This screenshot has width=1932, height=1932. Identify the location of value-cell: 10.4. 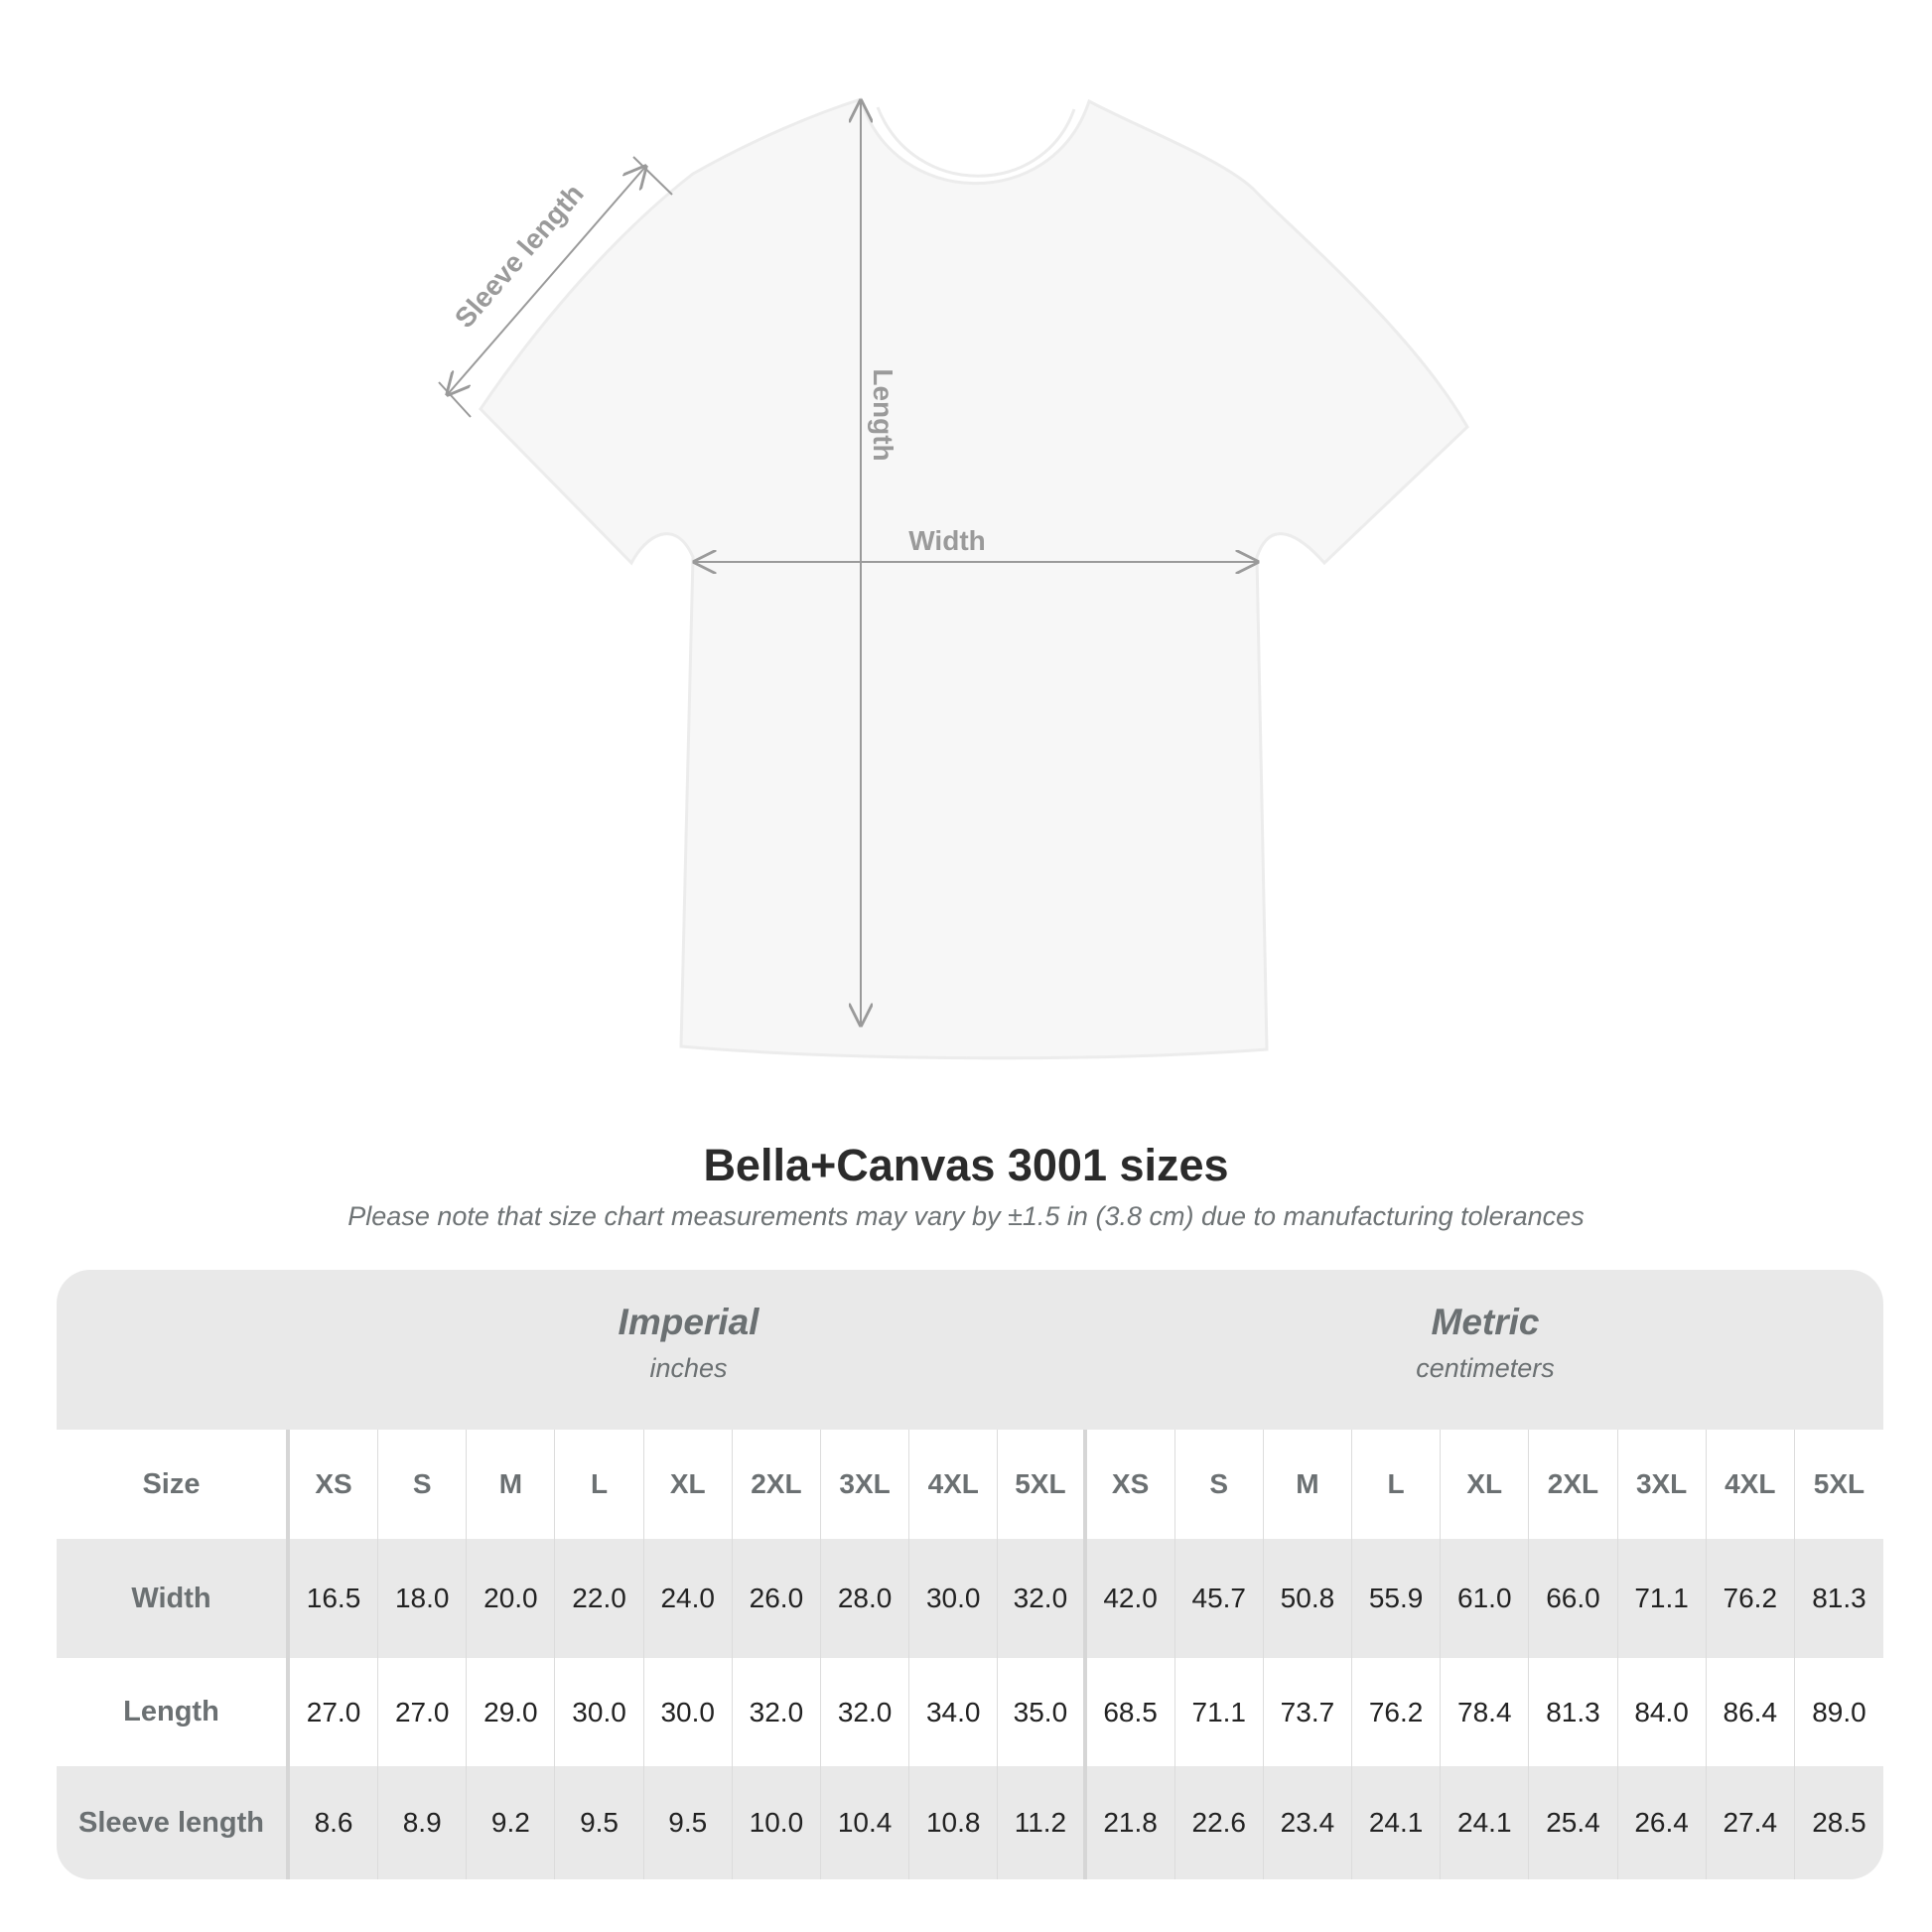
(866, 1823).